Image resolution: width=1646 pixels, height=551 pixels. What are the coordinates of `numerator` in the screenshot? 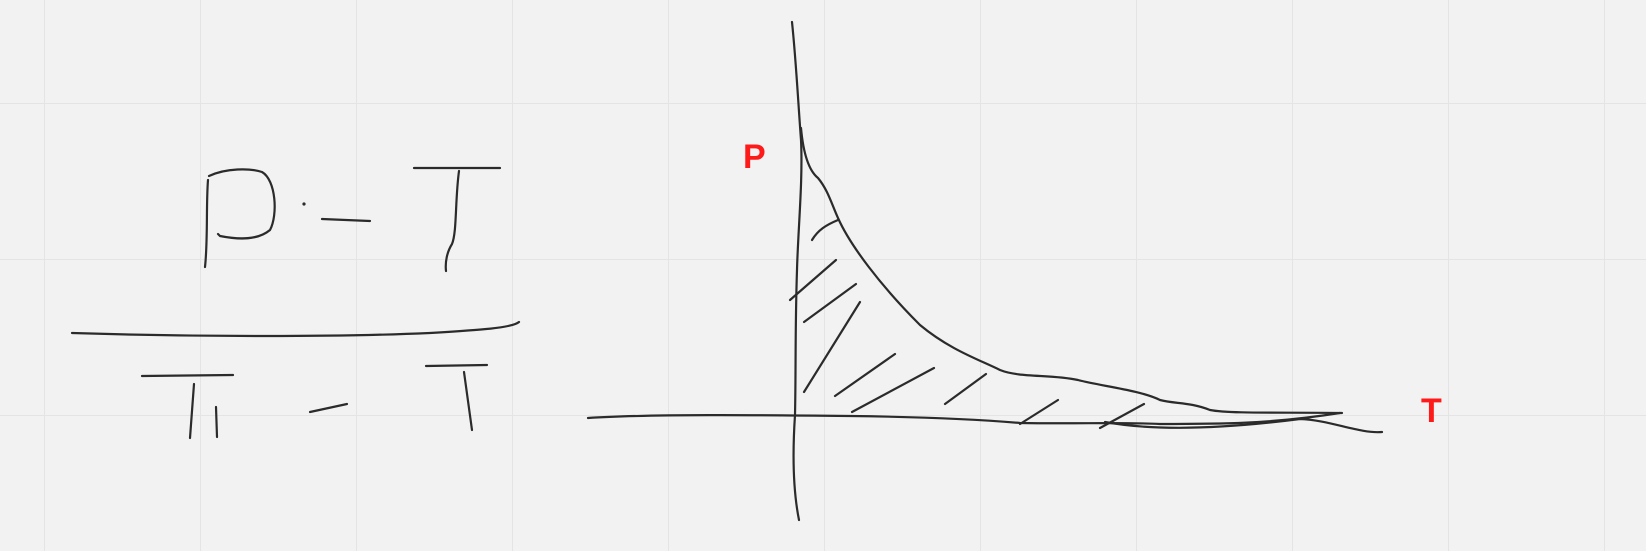 It's located at (352, 219).